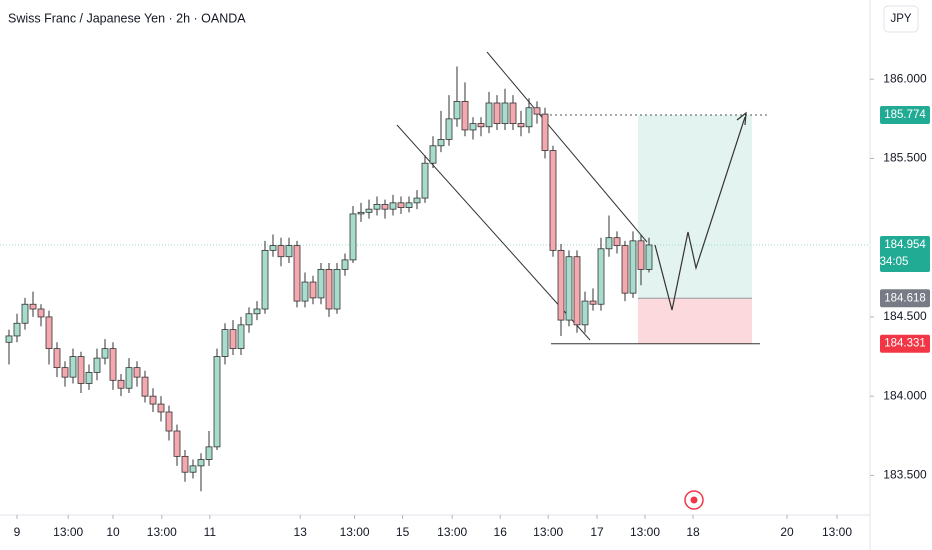 This screenshot has height=550, width=932. Describe the element at coordinates (403, 532) in the screenshot. I see `x-tick-label: 15` at that location.